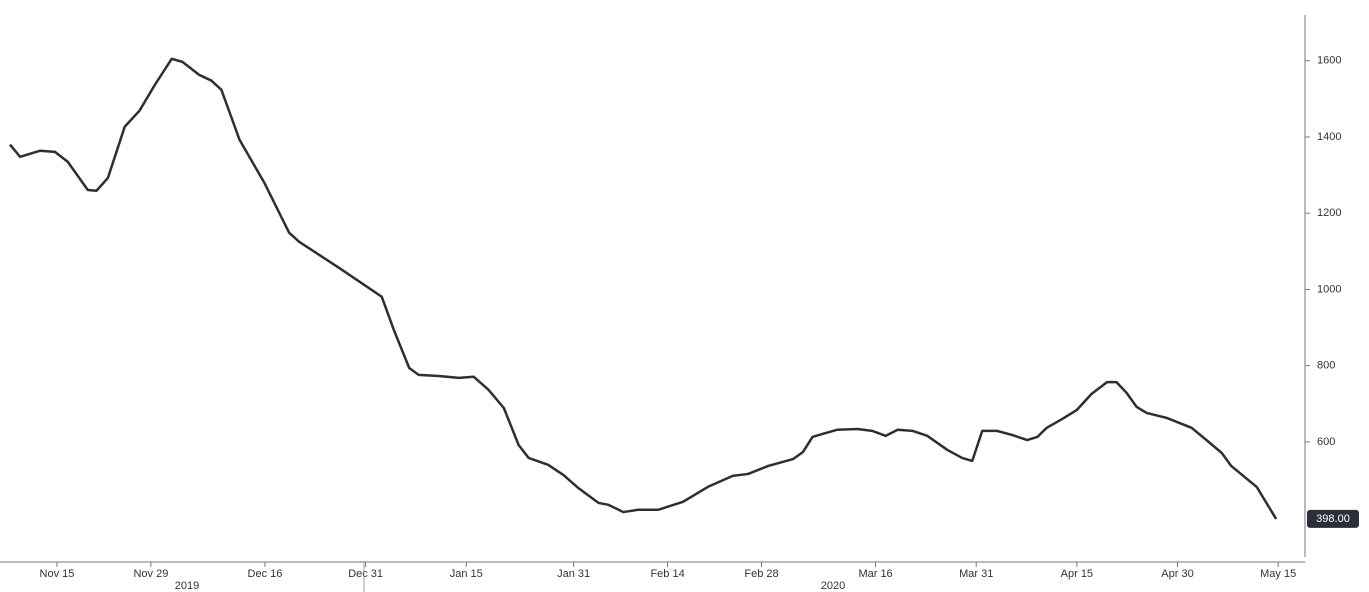 The width and height of the screenshot is (1369, 592). What do you see at coordinates (1329, 61) in the screenshot?
I see `y-tick-label: 1600` at bounding box center [1329, 61].